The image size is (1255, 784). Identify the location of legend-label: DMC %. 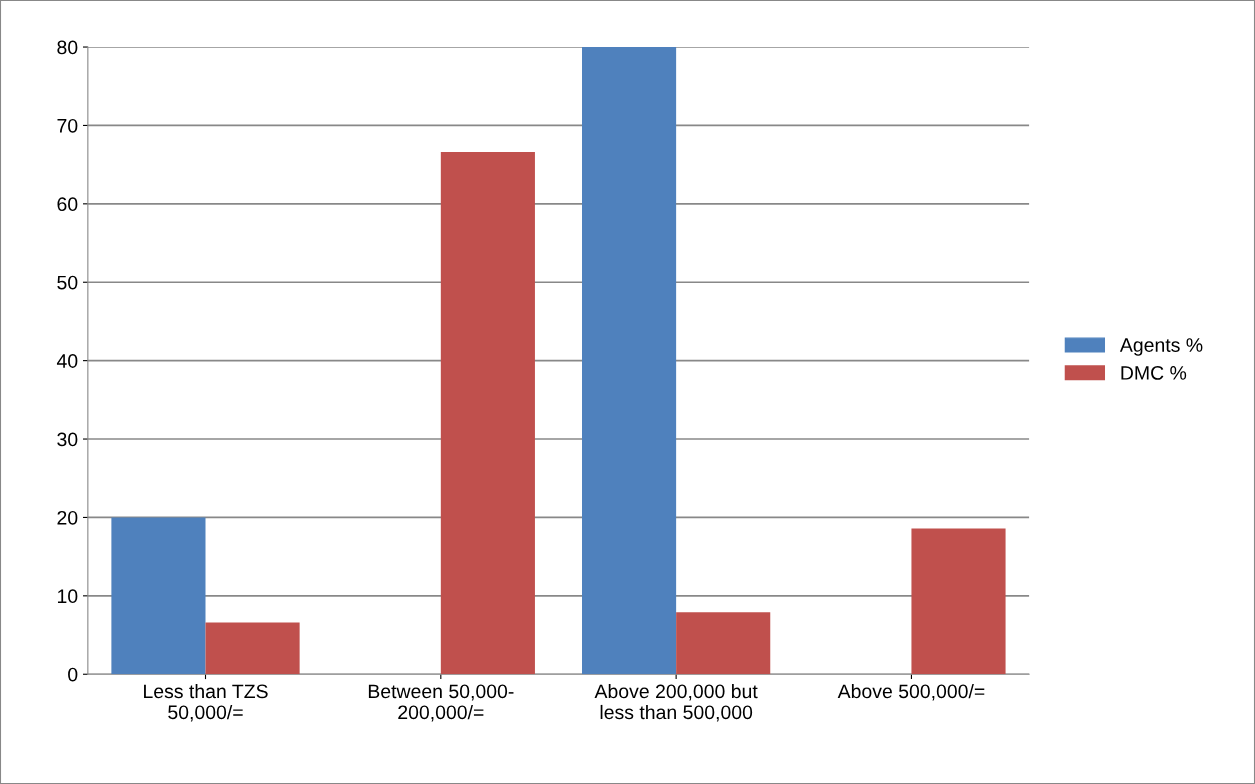
(1154, 373).